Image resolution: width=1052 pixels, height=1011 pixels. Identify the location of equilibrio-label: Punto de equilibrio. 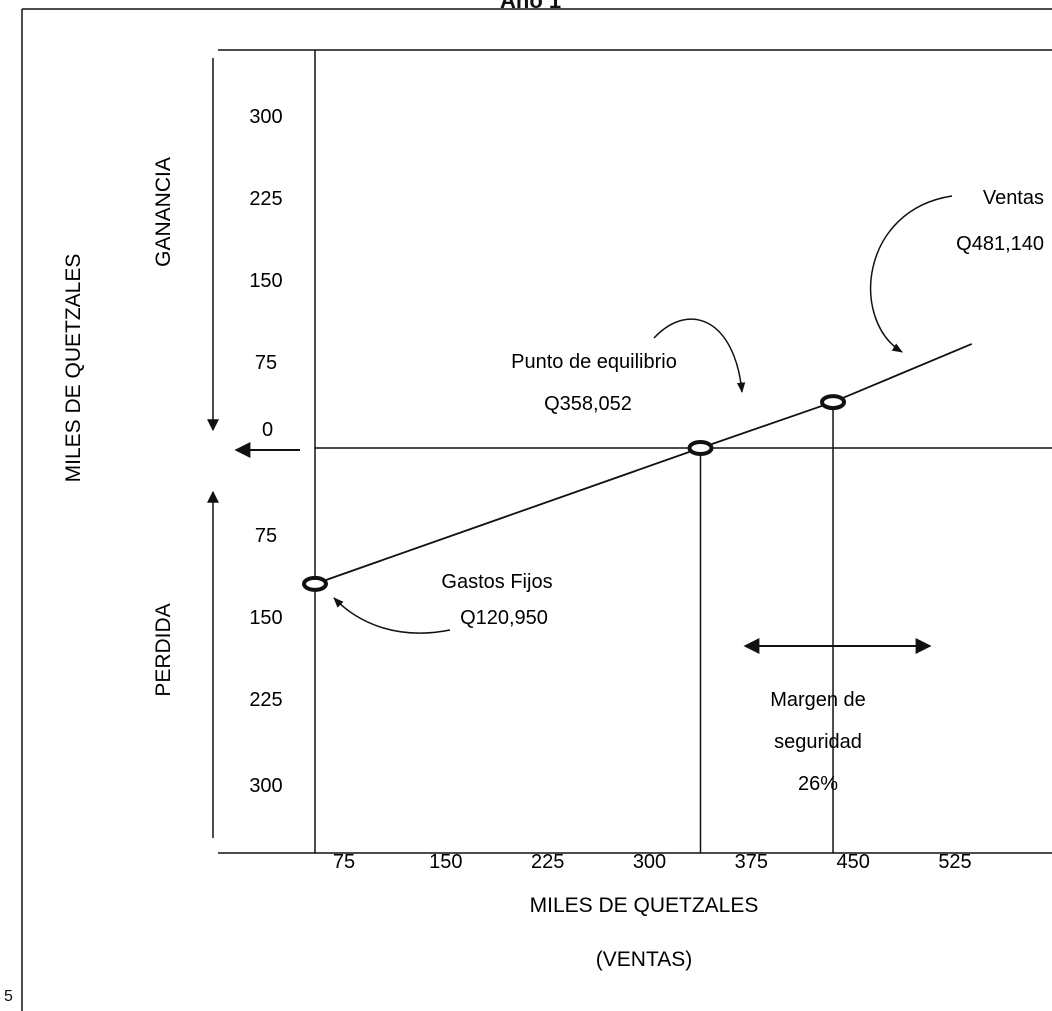
(594, 362).